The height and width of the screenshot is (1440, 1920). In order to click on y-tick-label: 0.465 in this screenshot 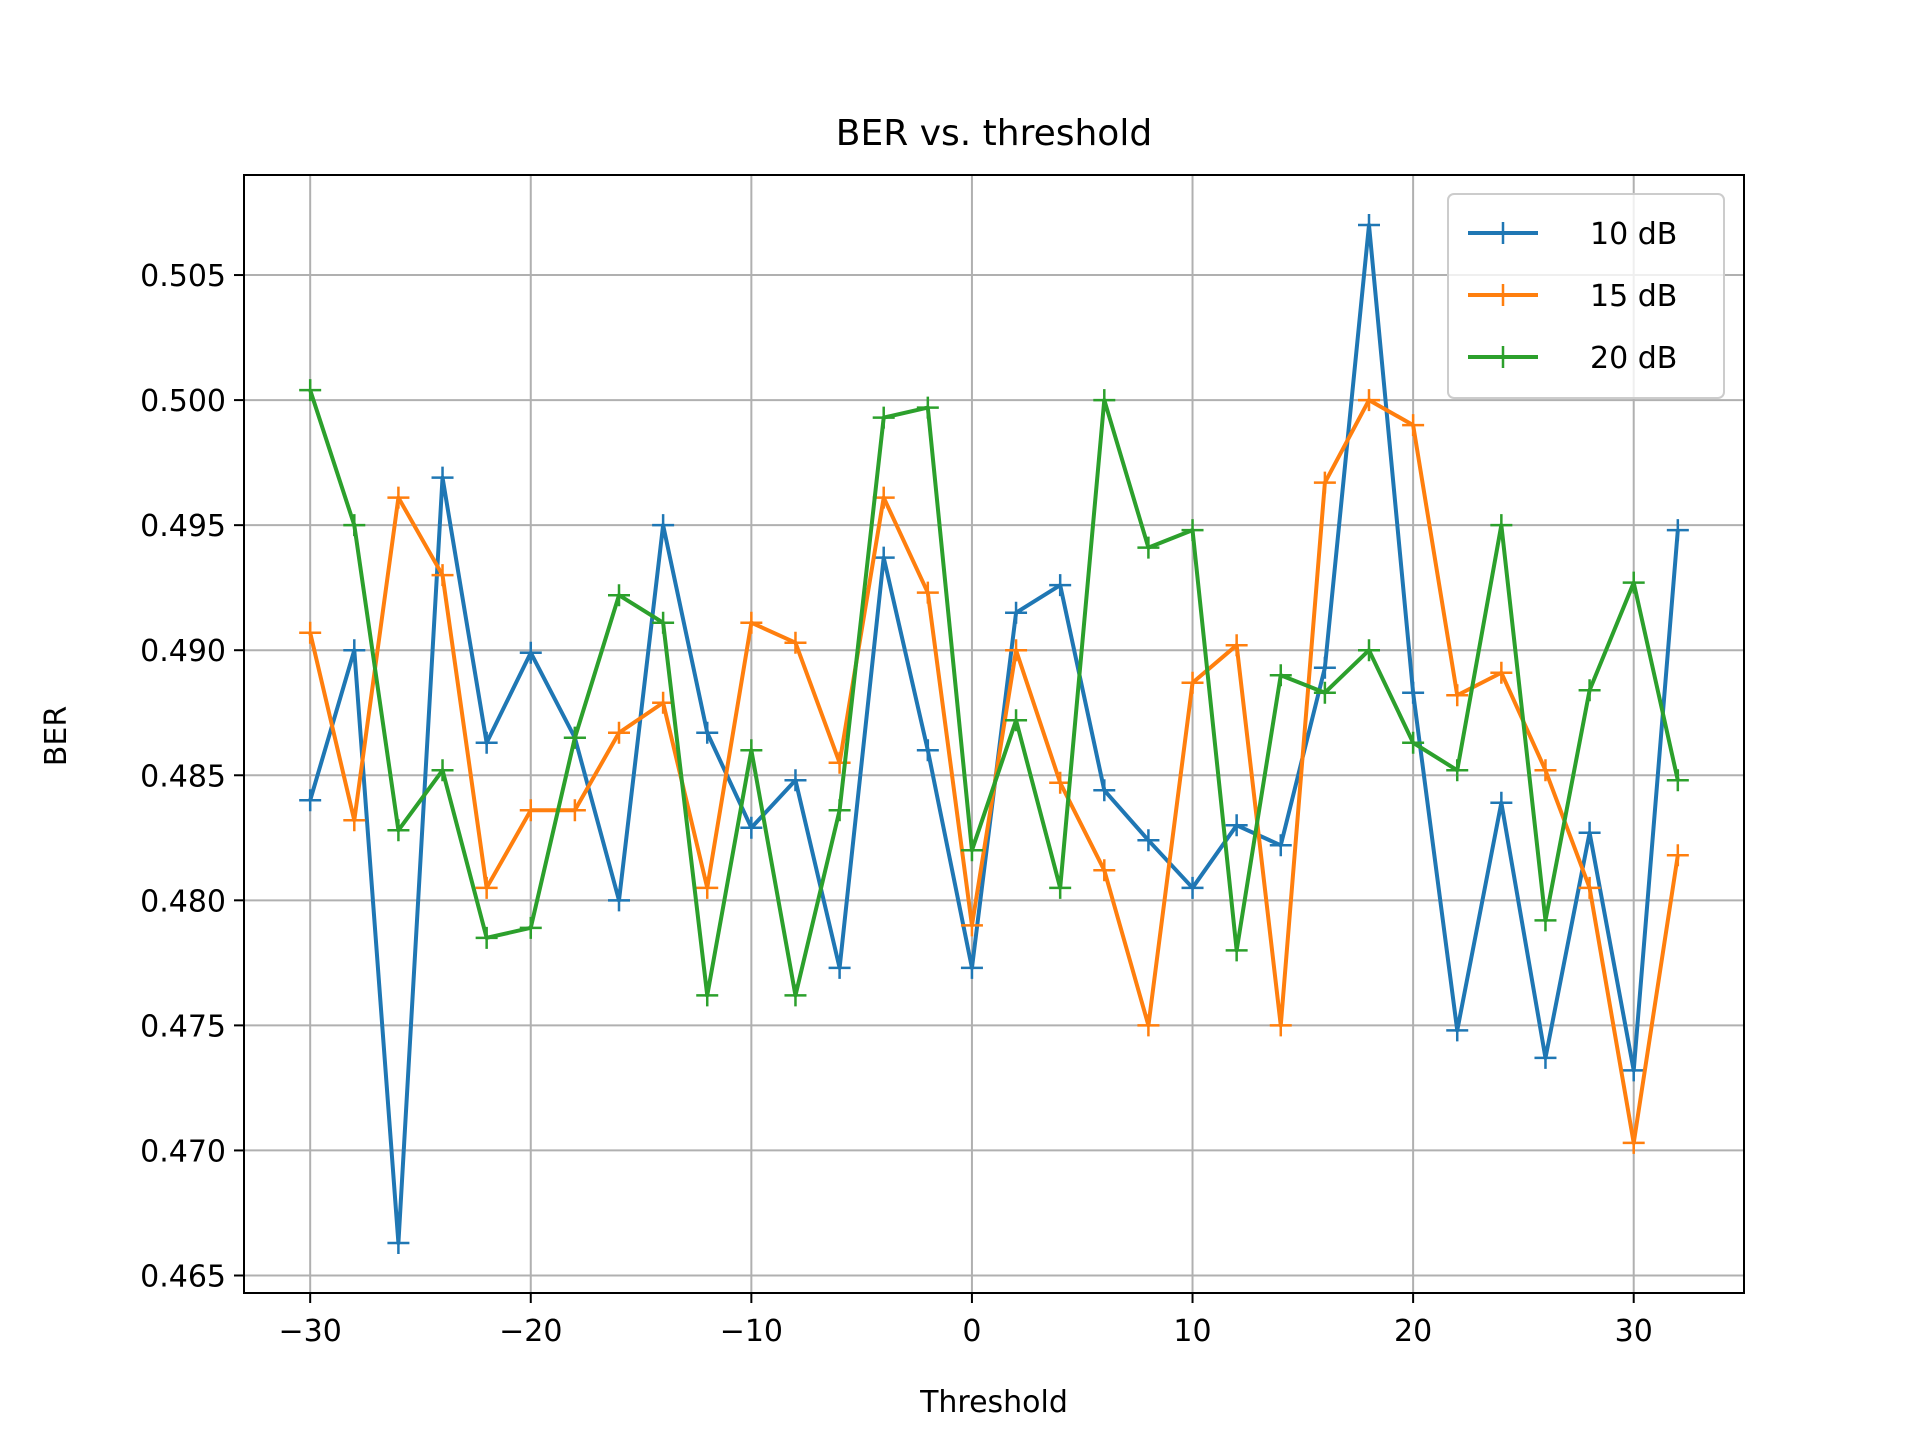, I will do `click(183, 1276)`.